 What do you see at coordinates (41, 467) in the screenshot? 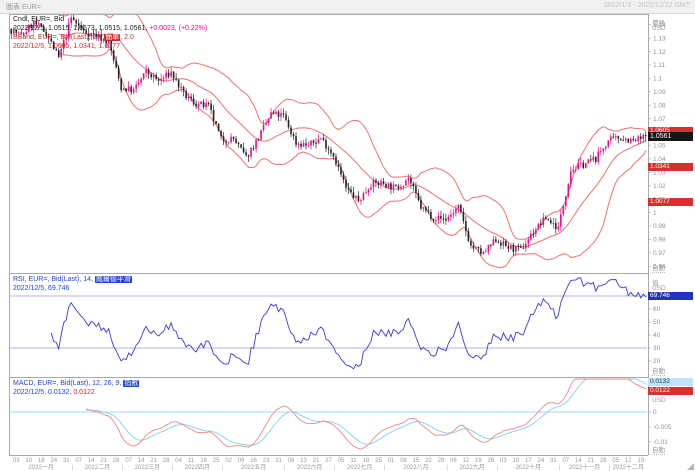
I see `svg-text: 2022一月` at bounding box center [41, 467].